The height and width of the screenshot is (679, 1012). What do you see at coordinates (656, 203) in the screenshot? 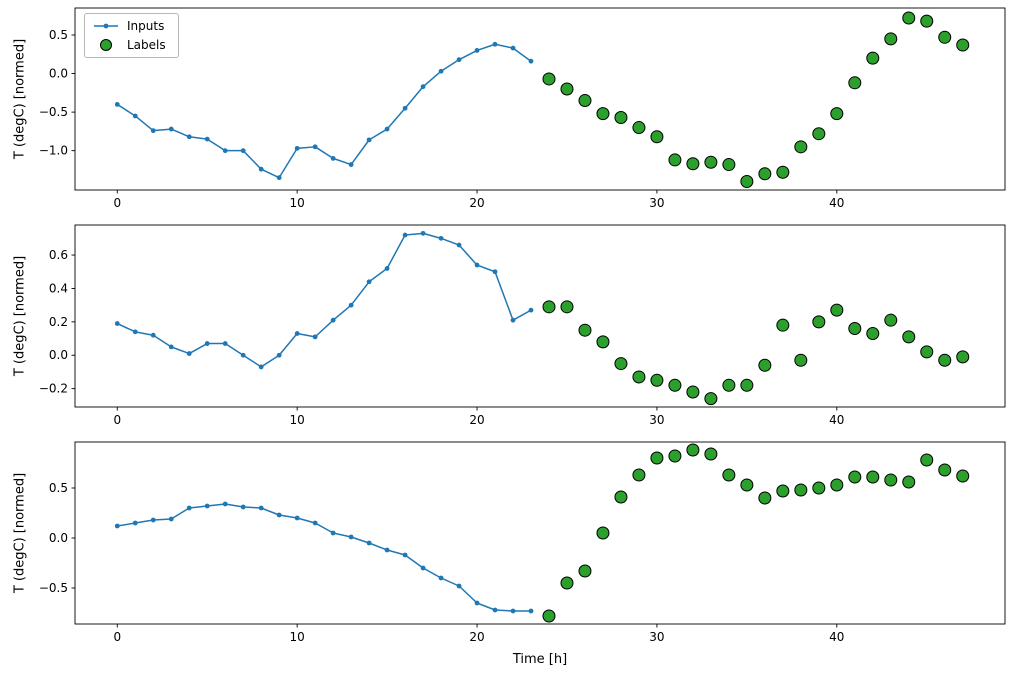
I see `x-tick-label: 30` at bounding box center [656, 203].